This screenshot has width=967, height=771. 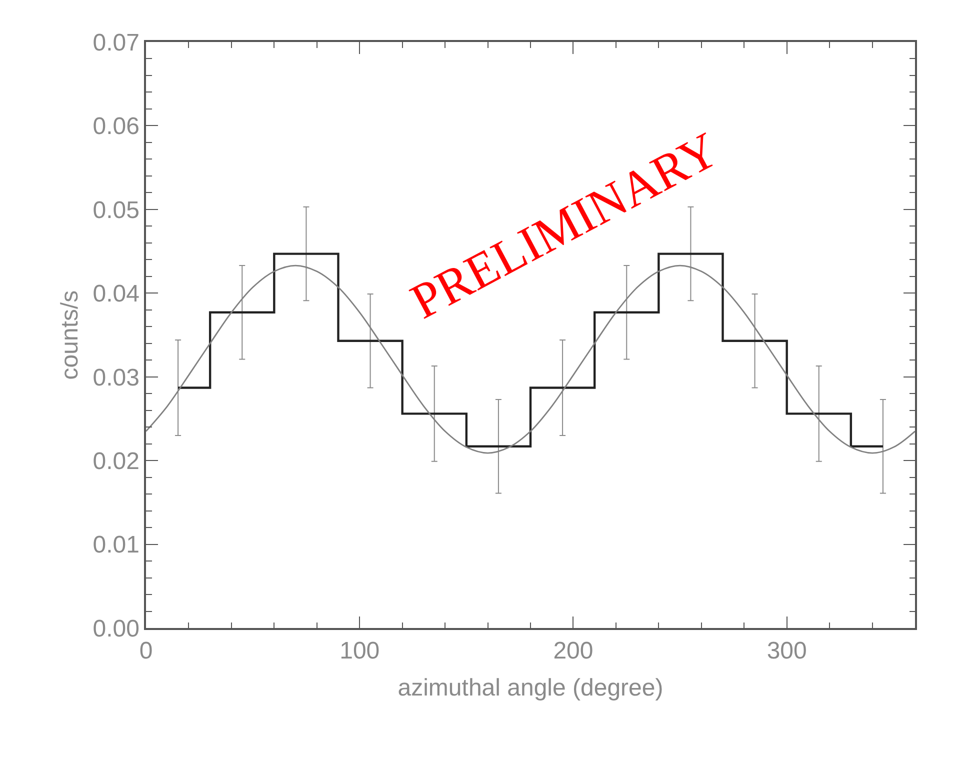 I want to click on x-tick-label: 200, so click(x=573, y=651).